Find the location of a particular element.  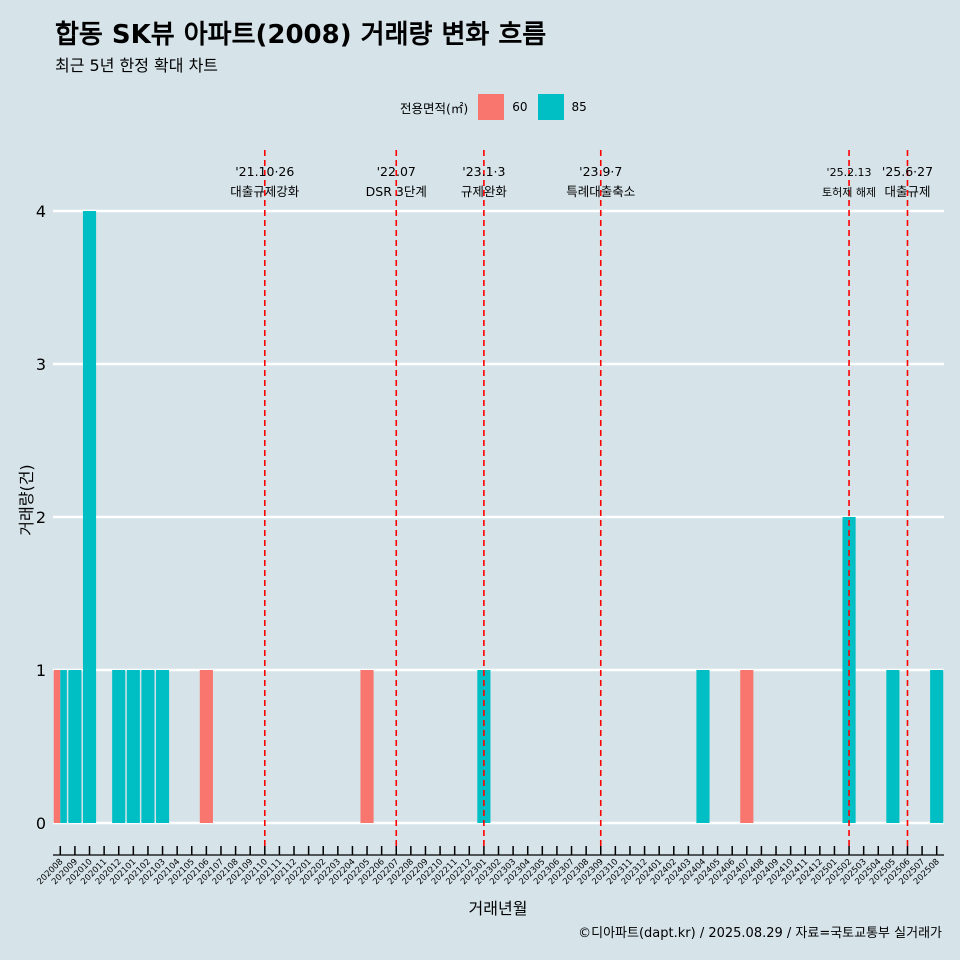

legend: 전용면적(㎡) 60 85 is located at coordinates (498, 107).